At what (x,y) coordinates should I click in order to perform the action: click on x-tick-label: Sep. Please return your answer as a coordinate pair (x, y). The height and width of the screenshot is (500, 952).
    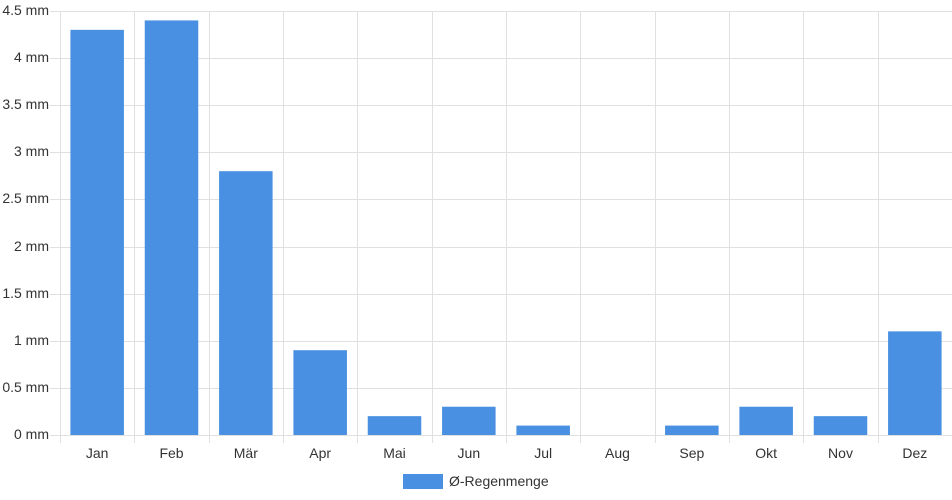
    Looking at the image, I should click on (691, 453).